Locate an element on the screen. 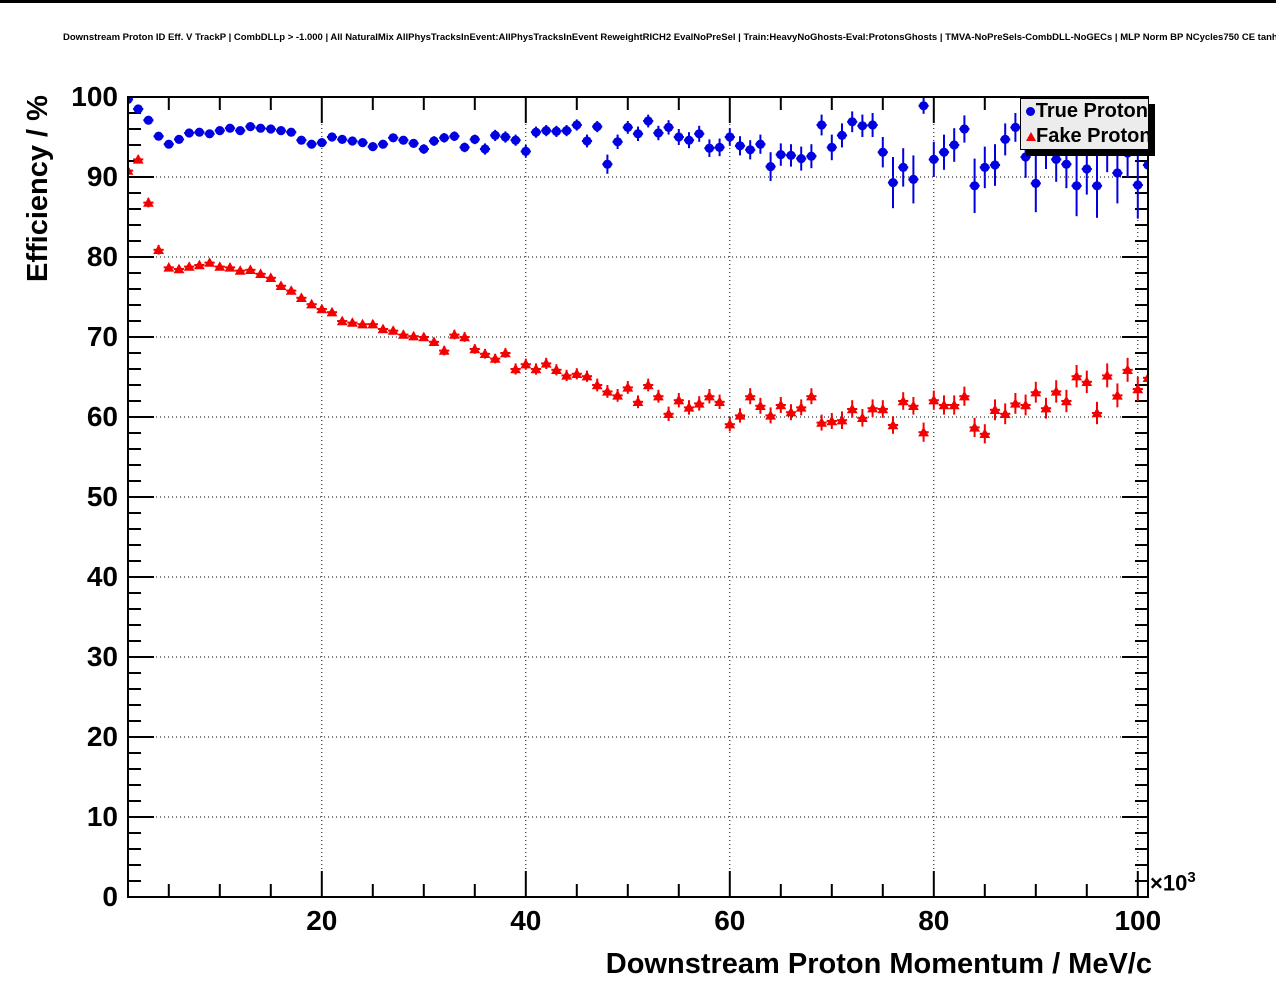 The height and width of the screenshot is (996, 1276). legend-entry: Fake Proton is located at coordinates (1086, 136).